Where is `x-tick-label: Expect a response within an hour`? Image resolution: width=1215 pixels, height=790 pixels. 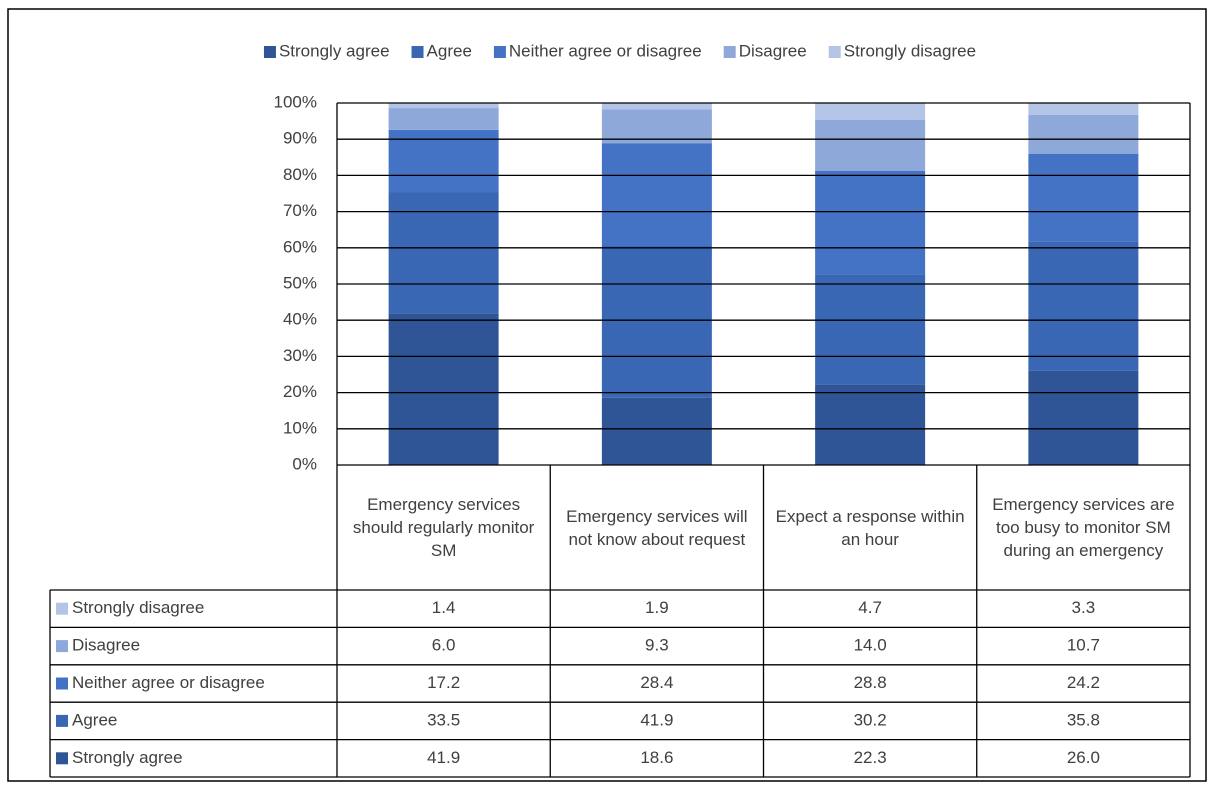
x-tick-label: Expect a response within an hour is located at coordinates (870, 527).